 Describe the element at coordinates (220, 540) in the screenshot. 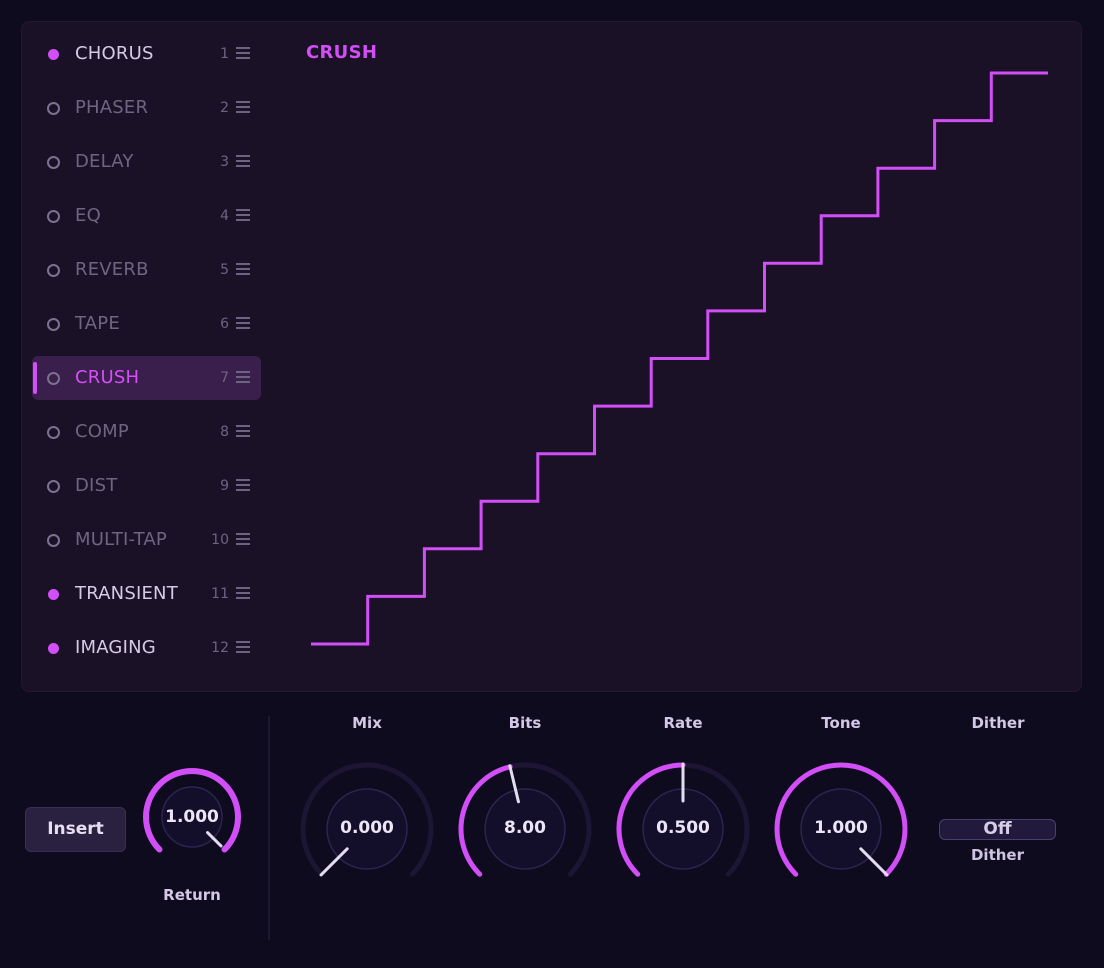

I see `effect-index: 10` at that location.